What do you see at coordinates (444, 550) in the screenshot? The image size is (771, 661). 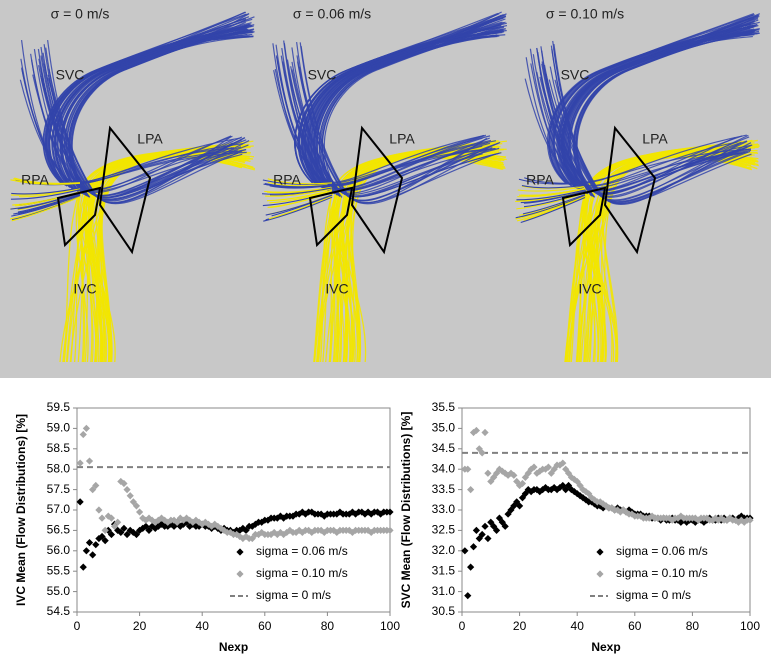 I see `y-tick-label: 32.0` at bounding box center [444, 550].